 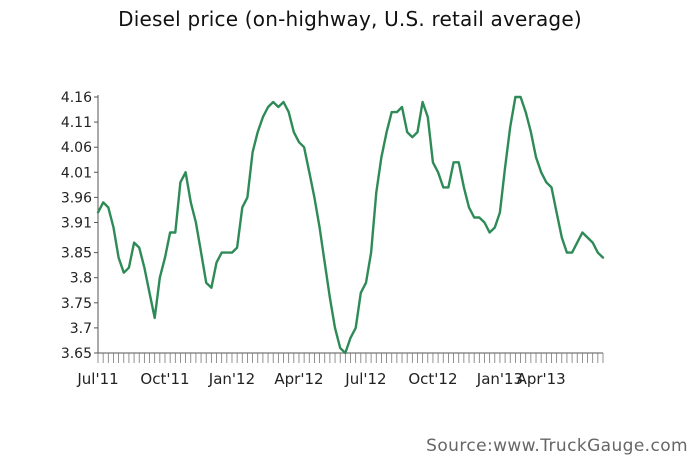 I want to click on x-tick-label: Jan'12, so click(x=231, y=379).